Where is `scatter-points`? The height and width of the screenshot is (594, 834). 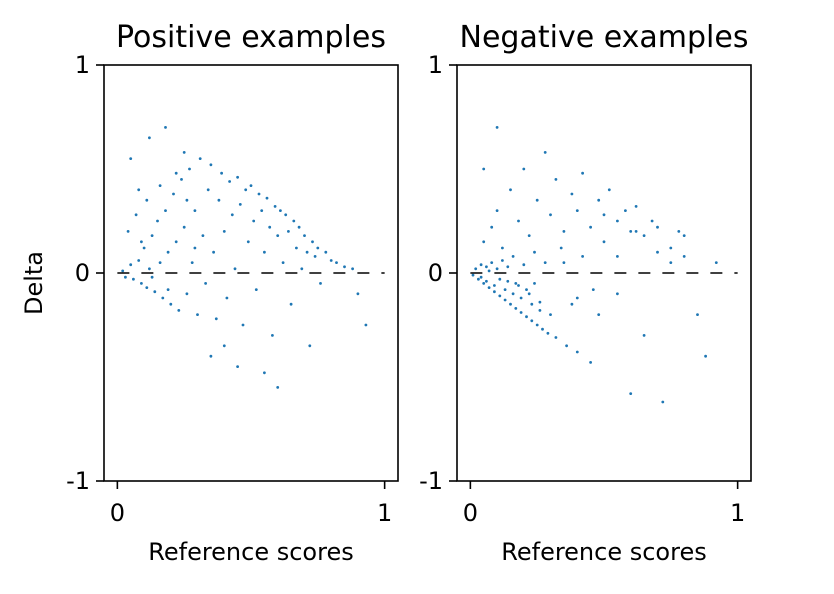
scatter-points is located at coordinates (594, 265).